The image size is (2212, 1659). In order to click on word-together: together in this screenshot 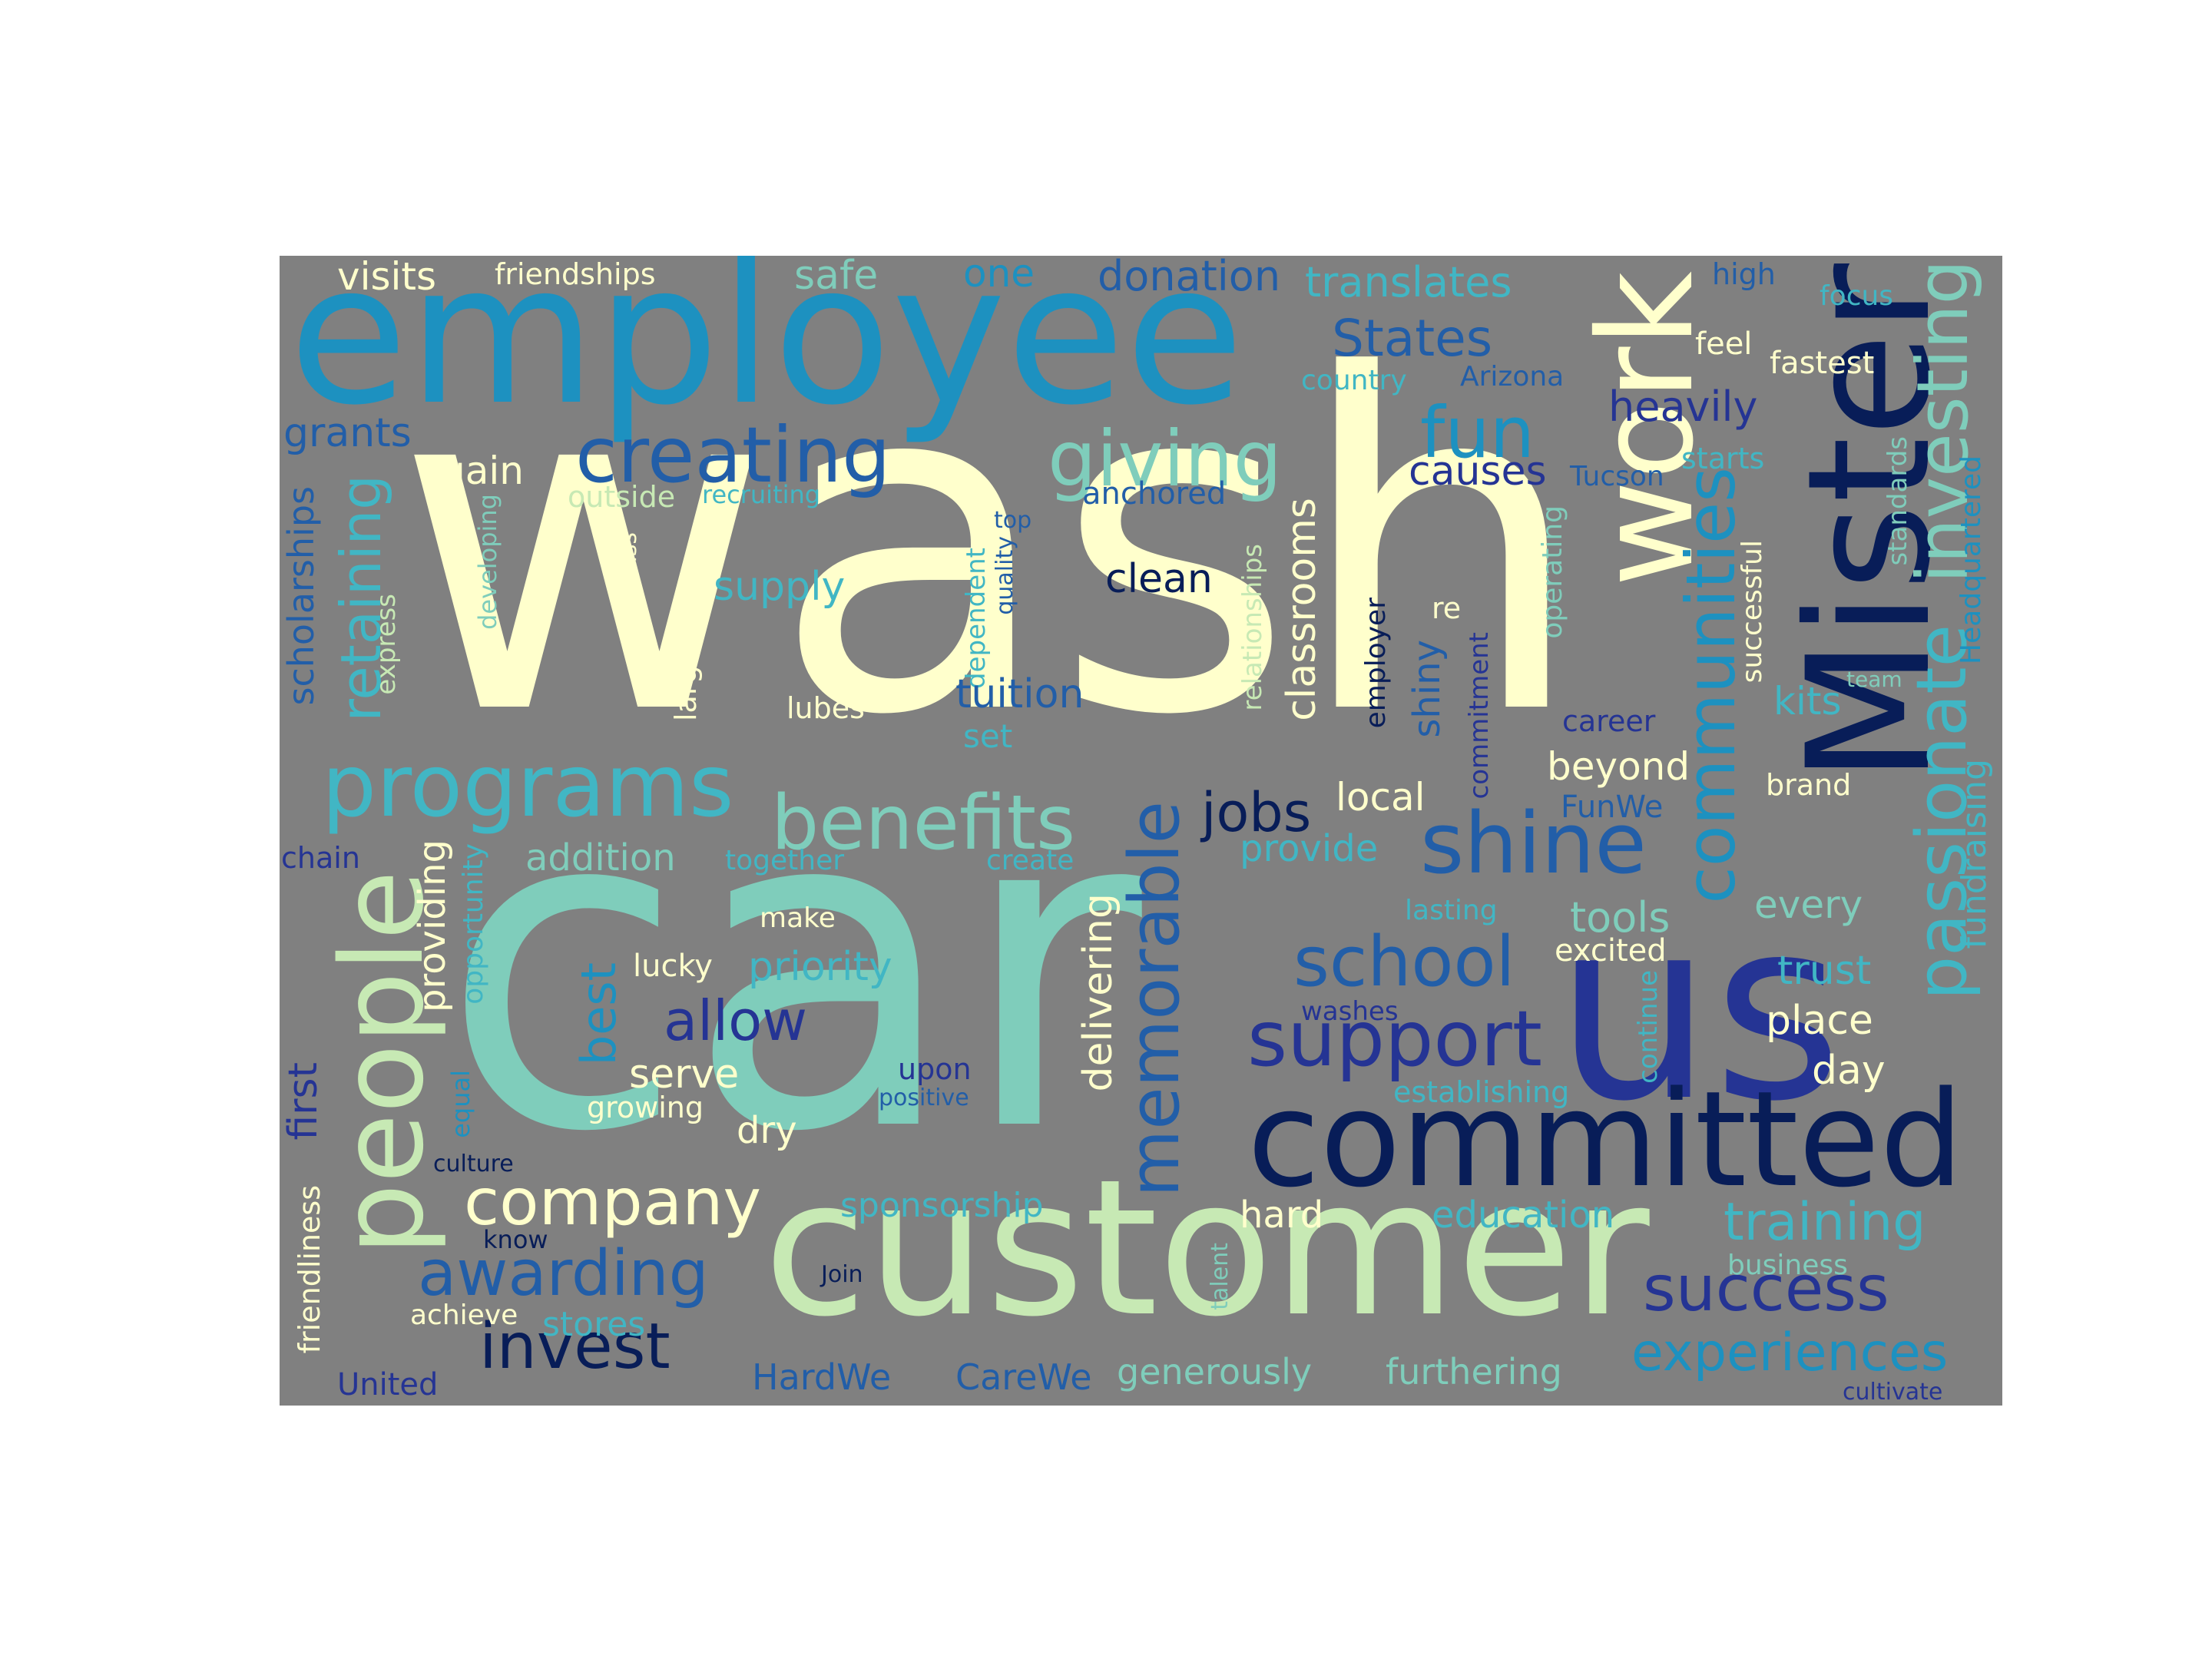, I will do `click(785, 861)`.